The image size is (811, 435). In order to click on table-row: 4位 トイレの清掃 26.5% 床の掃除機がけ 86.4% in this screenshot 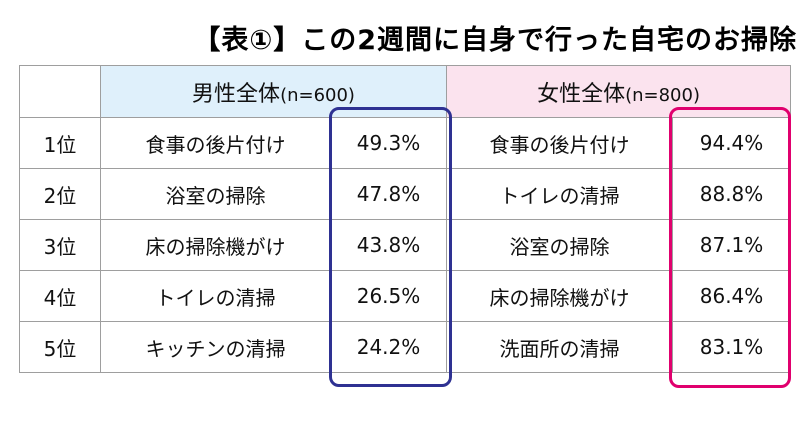, I will do `click(405, 296)`.